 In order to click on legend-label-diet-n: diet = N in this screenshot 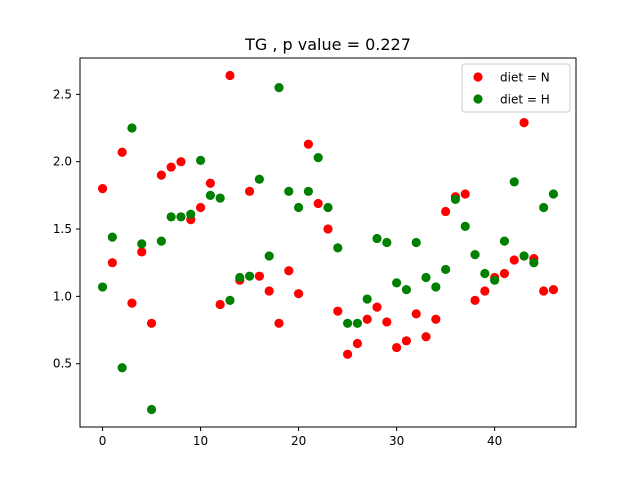, I will do `click(525, 78)`.